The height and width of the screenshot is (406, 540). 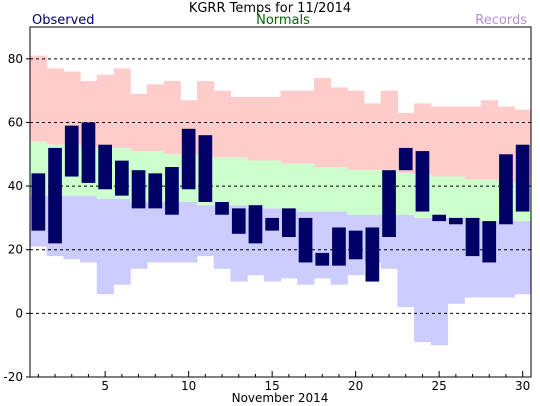 What do you see at coordinates (188, 386) in the screenshot?
I see `x-tick-label: 10` at bounding box center [188, 386].